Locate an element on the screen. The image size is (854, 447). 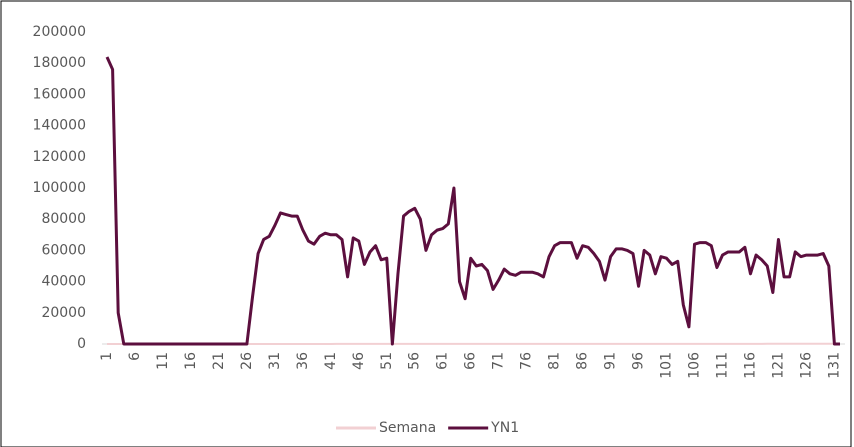
x-tick-label: 51 is located at coordinates (387, 361).